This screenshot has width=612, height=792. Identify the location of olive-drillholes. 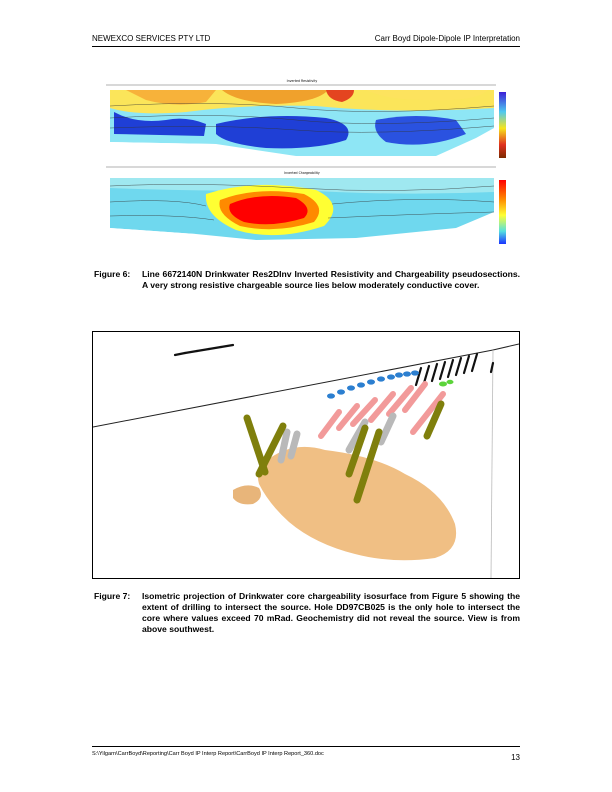
(344, 452).